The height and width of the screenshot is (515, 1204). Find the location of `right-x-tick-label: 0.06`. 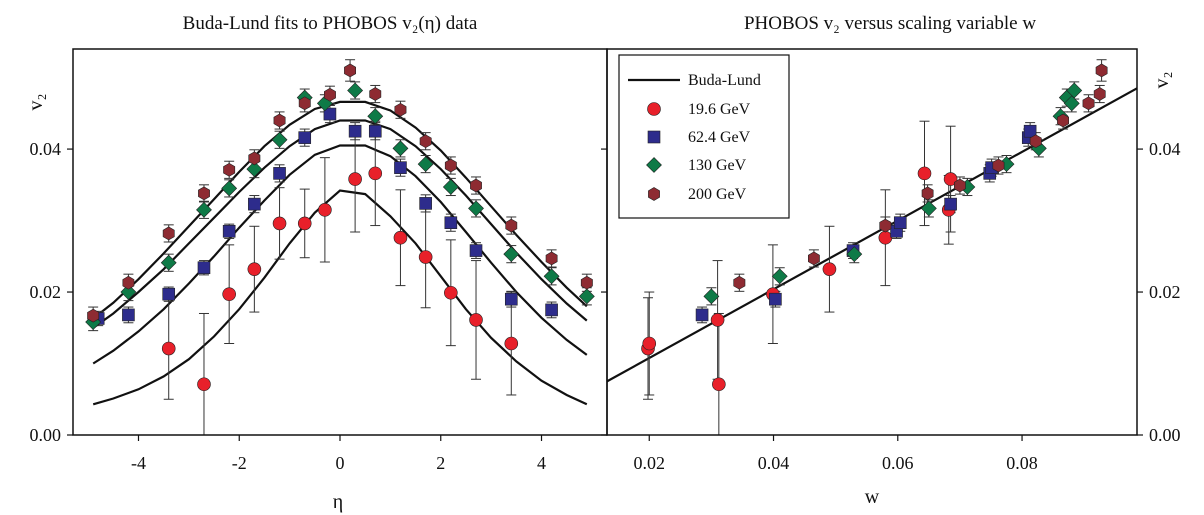

right-x-tick-label: 0.06 is located at coordinates (898, 463).